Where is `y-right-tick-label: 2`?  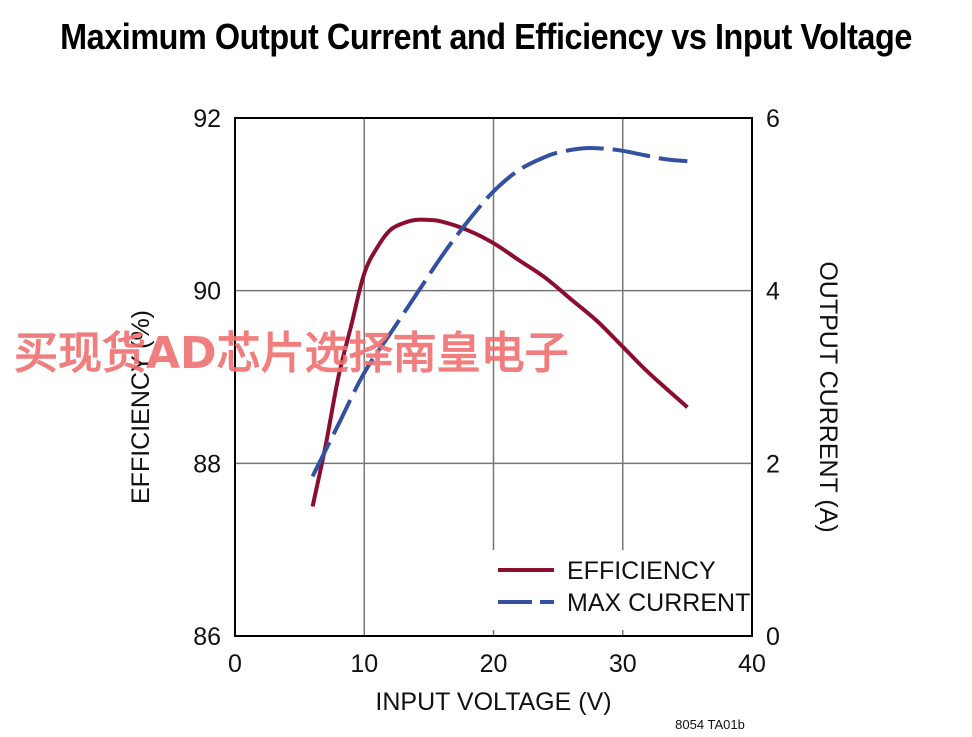
y-right-tick-label: 2 is located at coordinates (773, 464).